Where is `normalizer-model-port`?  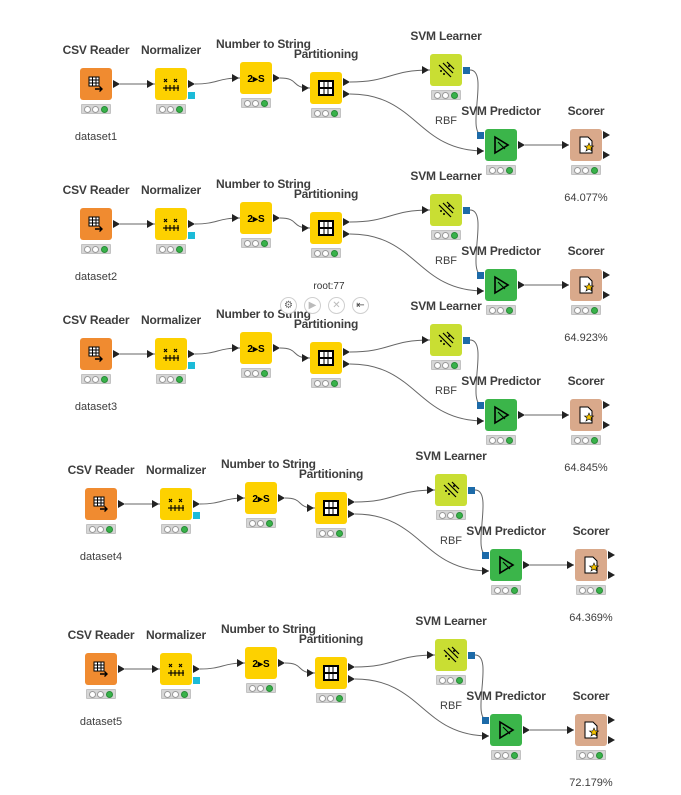
normalizer-model-port is located at coordinates (196, 515).